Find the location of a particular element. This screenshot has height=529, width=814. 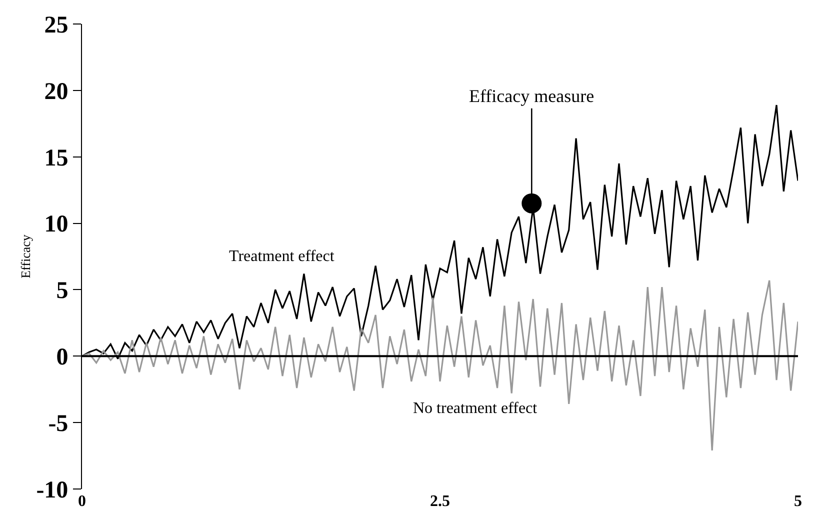

annotation: Efficacy measure is located at coordinates (531, 96).